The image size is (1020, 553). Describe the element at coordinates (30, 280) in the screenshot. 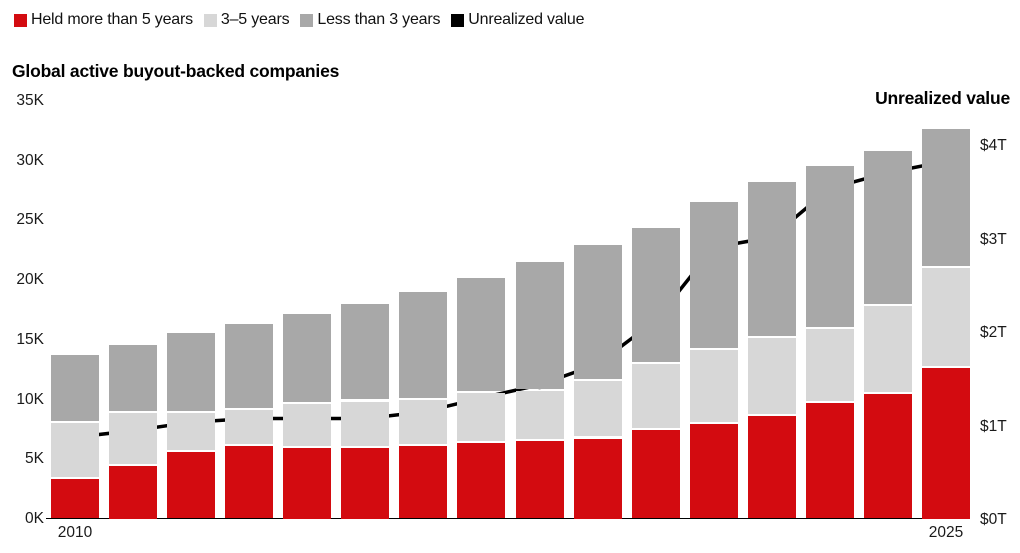

I see `y-axis-tick-label: 20K` at that location.